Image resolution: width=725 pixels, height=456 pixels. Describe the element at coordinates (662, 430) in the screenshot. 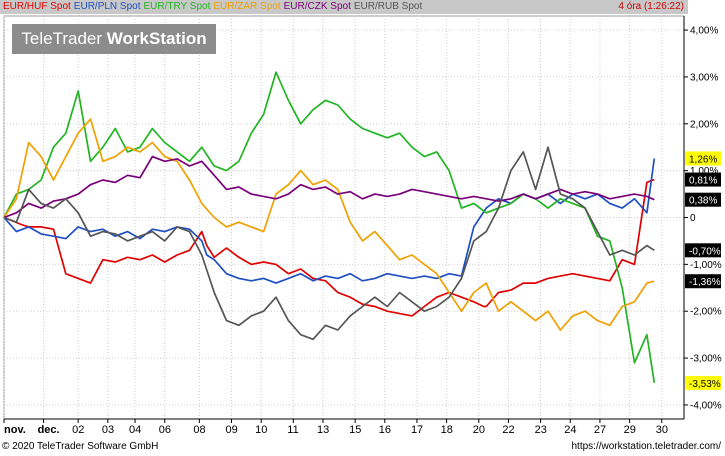

I see `x-tick-label: 30` at that location.